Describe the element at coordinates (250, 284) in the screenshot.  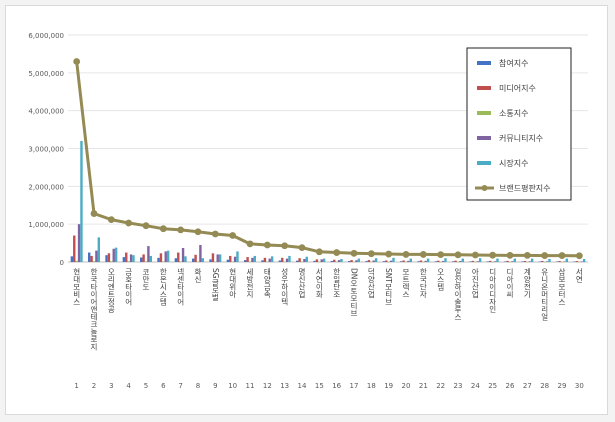
I see `x-tick-label: 세방전지` at that location.